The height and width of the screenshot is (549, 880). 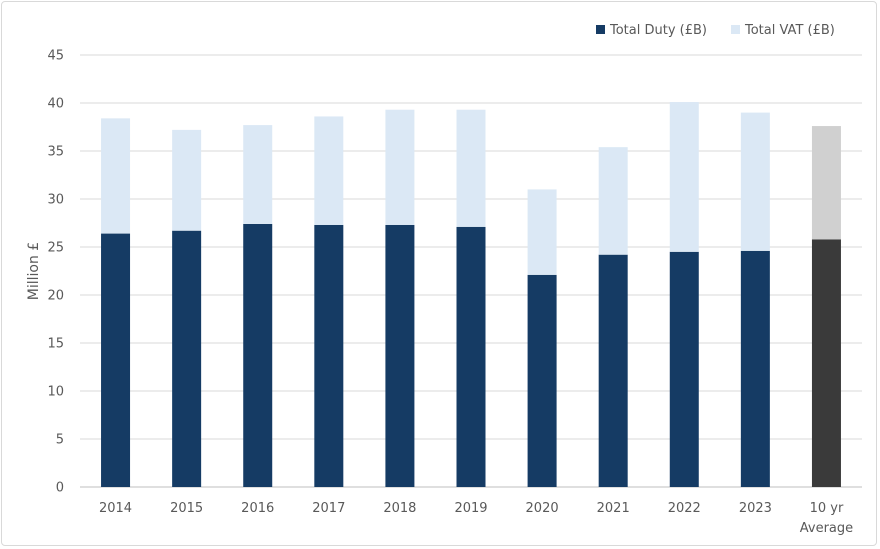 I want to click on legend-swatch-duty, so click(x=600, y=29).